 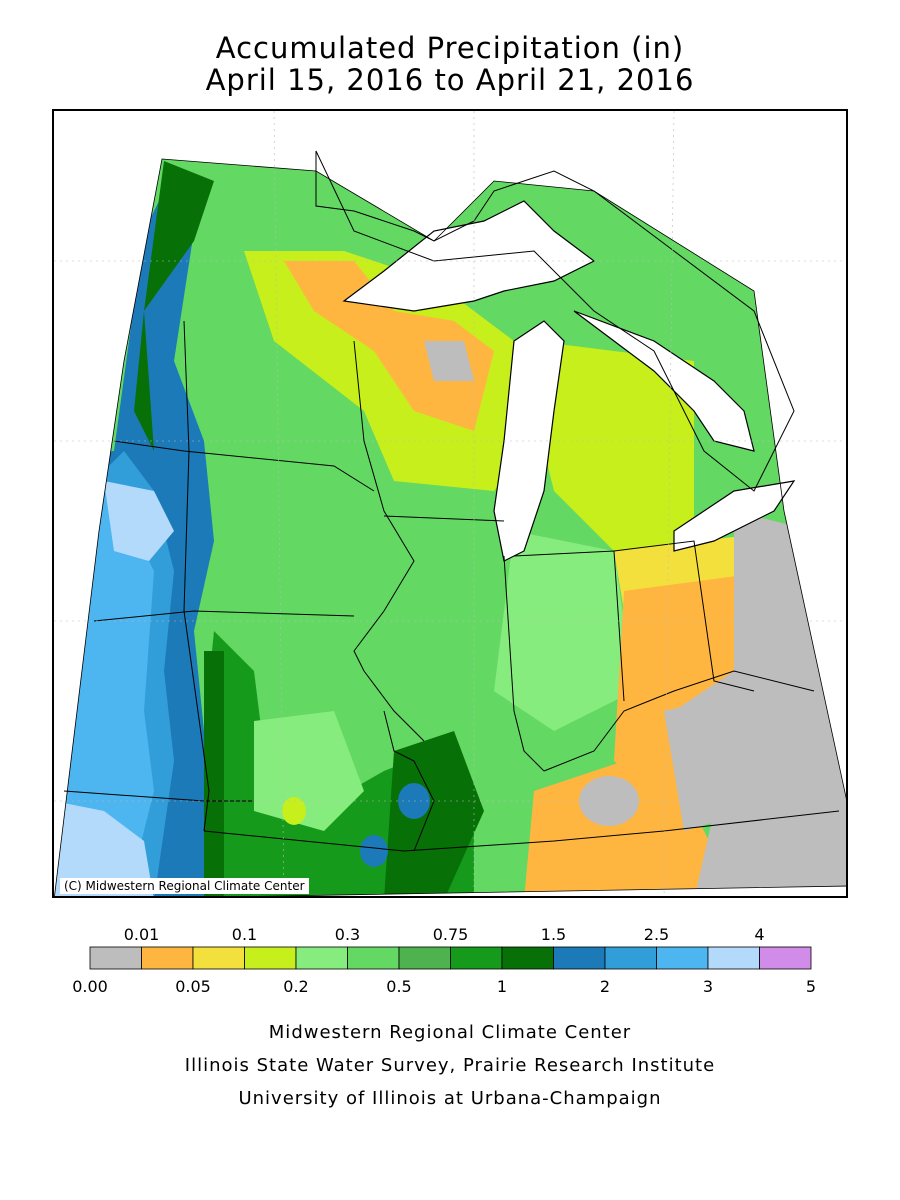 I want to click on map-copyright: (C) Midwestern Regional Climate Center, so click(x=184, y=886).